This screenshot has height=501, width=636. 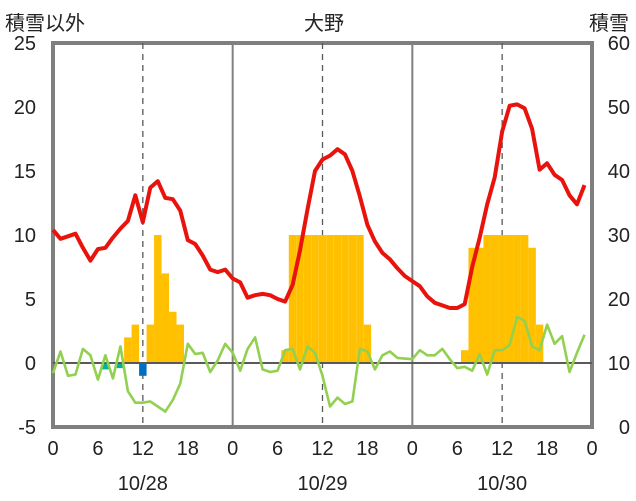 What do you see at coordinates (624, 428) in the screenshot?
I see `right-y-tick-label: 0` at bounding box center [624, 428].